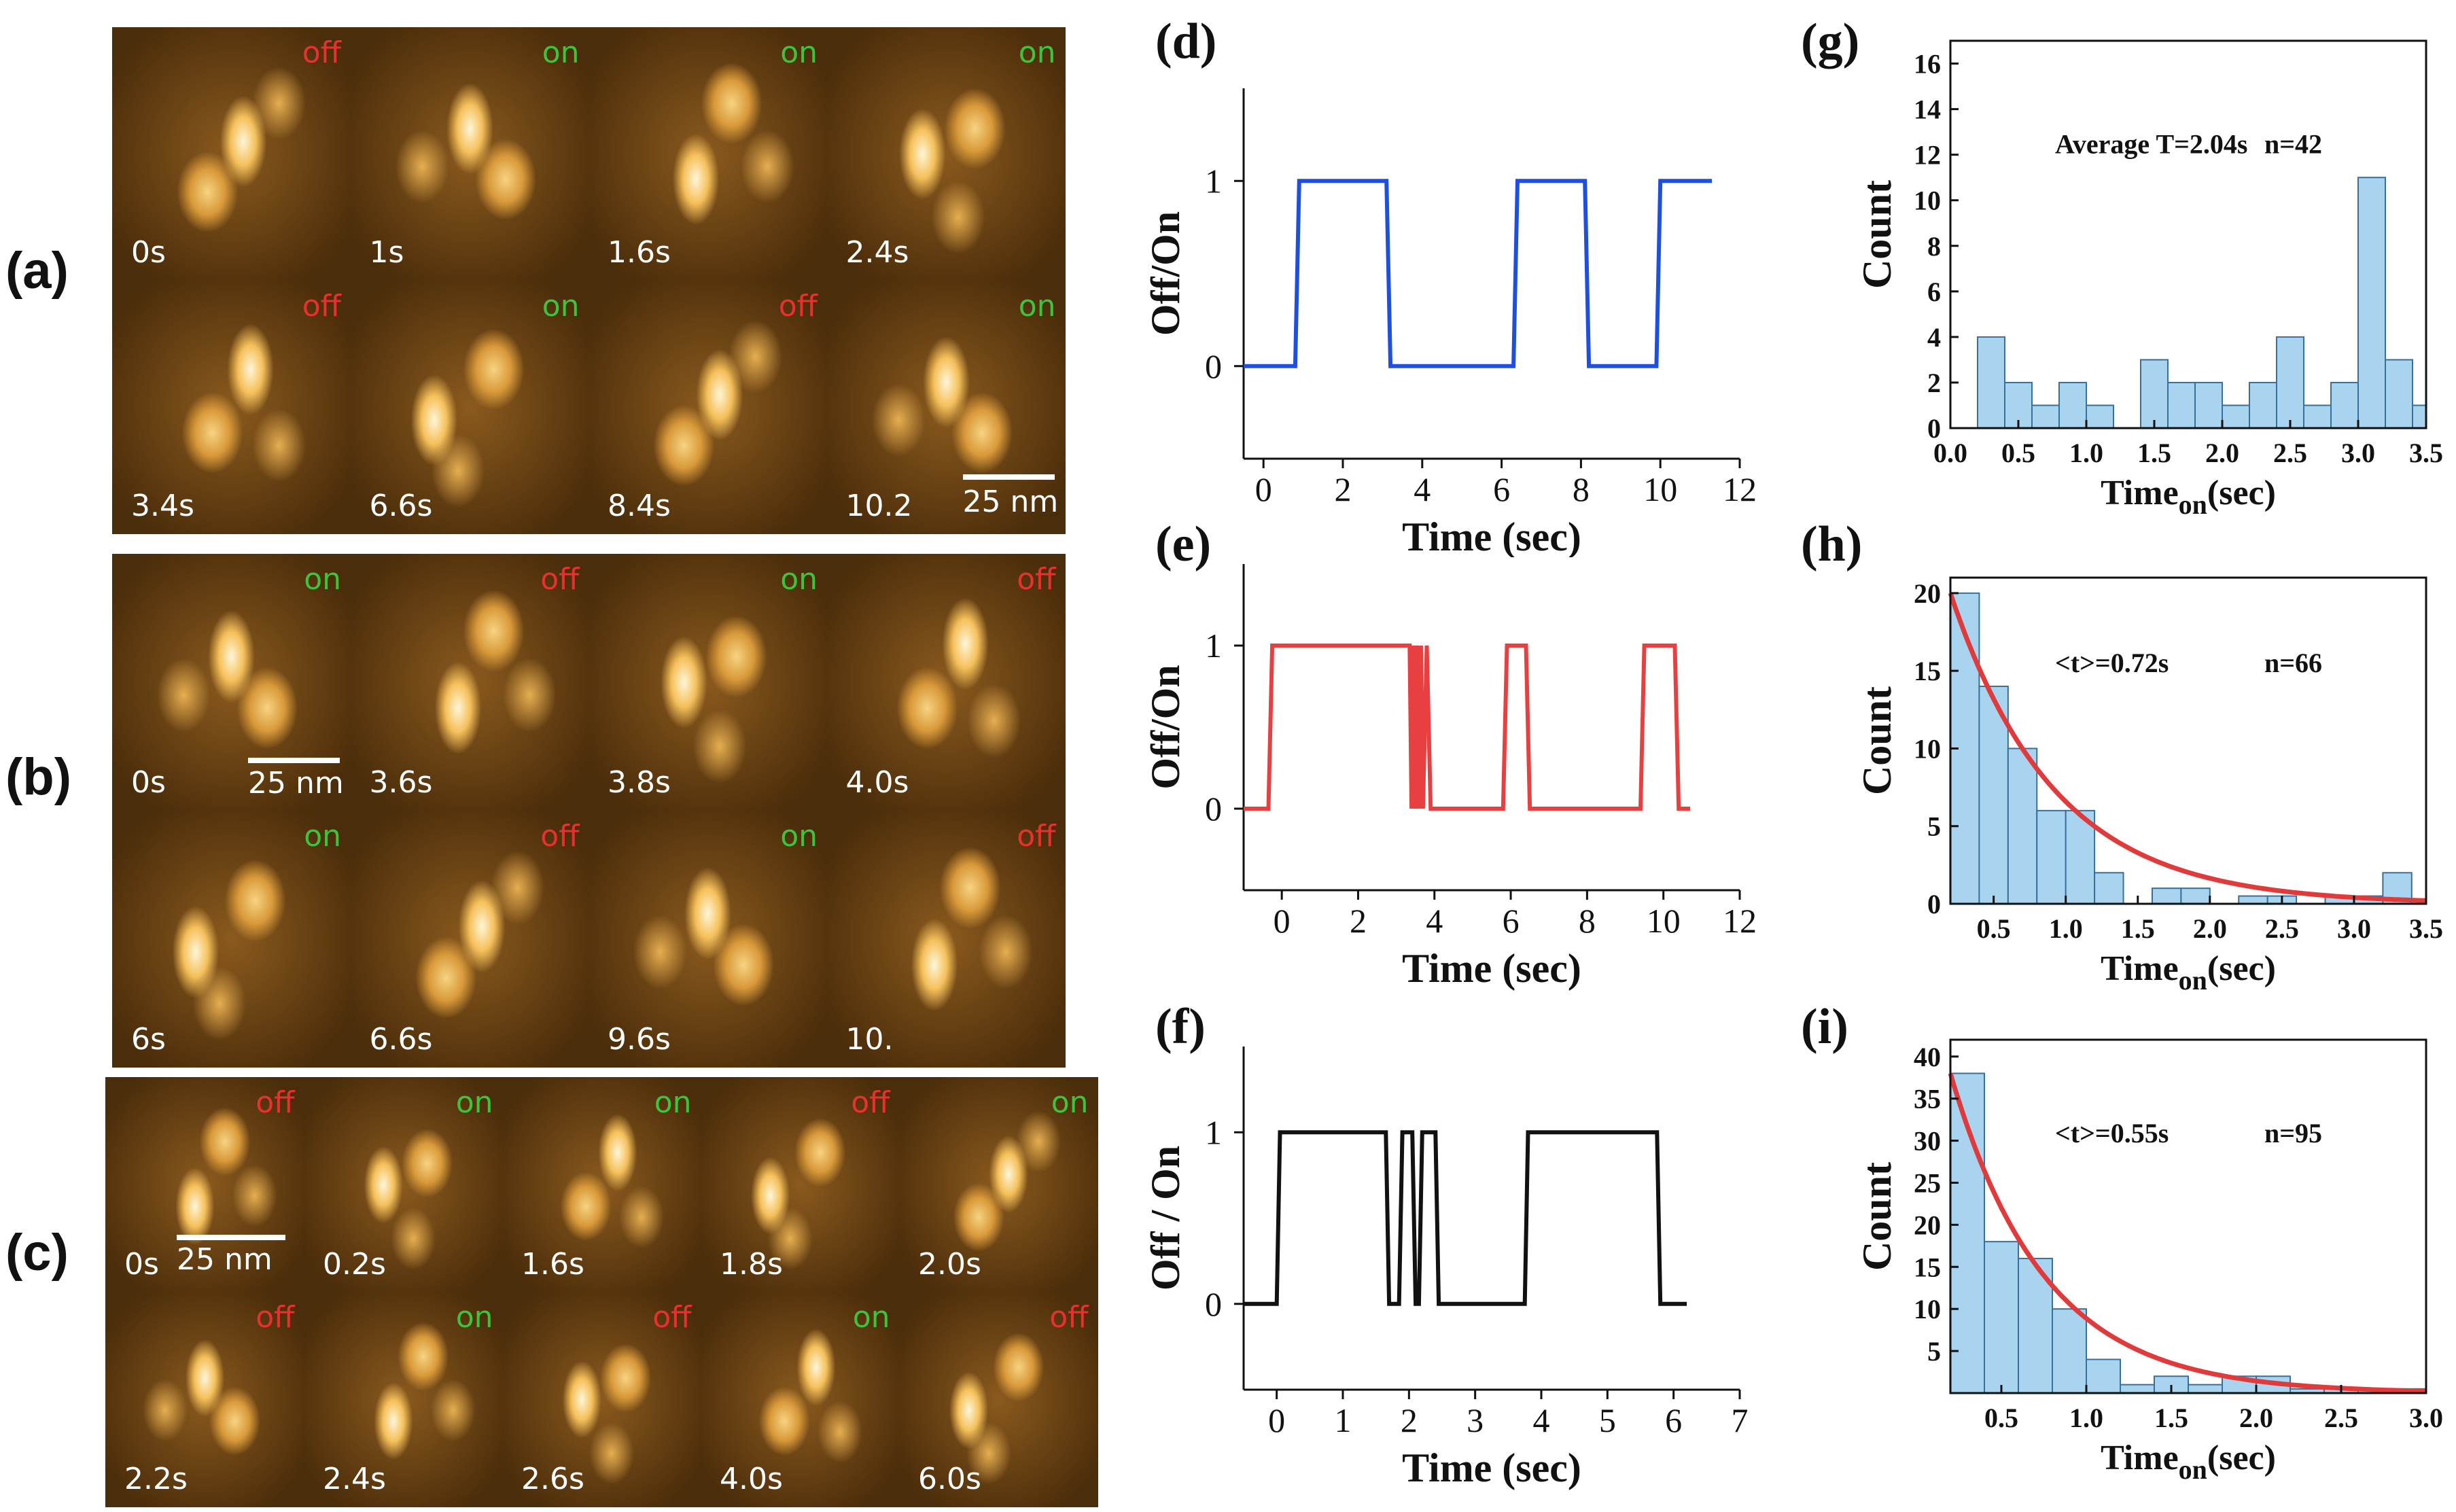 Image resolution: width=2456 pixels, height=1512 pixels. What do you see at coordinates (2358, 453) in the screenshot?
I see `x-tick-label: 3.0` at bounding box center [2358, 453].